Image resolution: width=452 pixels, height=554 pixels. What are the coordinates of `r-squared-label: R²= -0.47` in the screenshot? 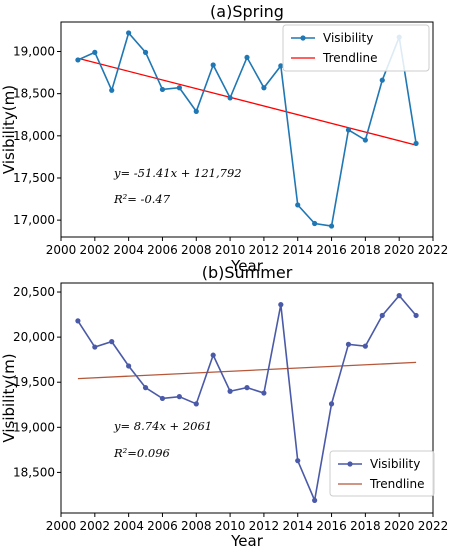 It's located at (142, 199).